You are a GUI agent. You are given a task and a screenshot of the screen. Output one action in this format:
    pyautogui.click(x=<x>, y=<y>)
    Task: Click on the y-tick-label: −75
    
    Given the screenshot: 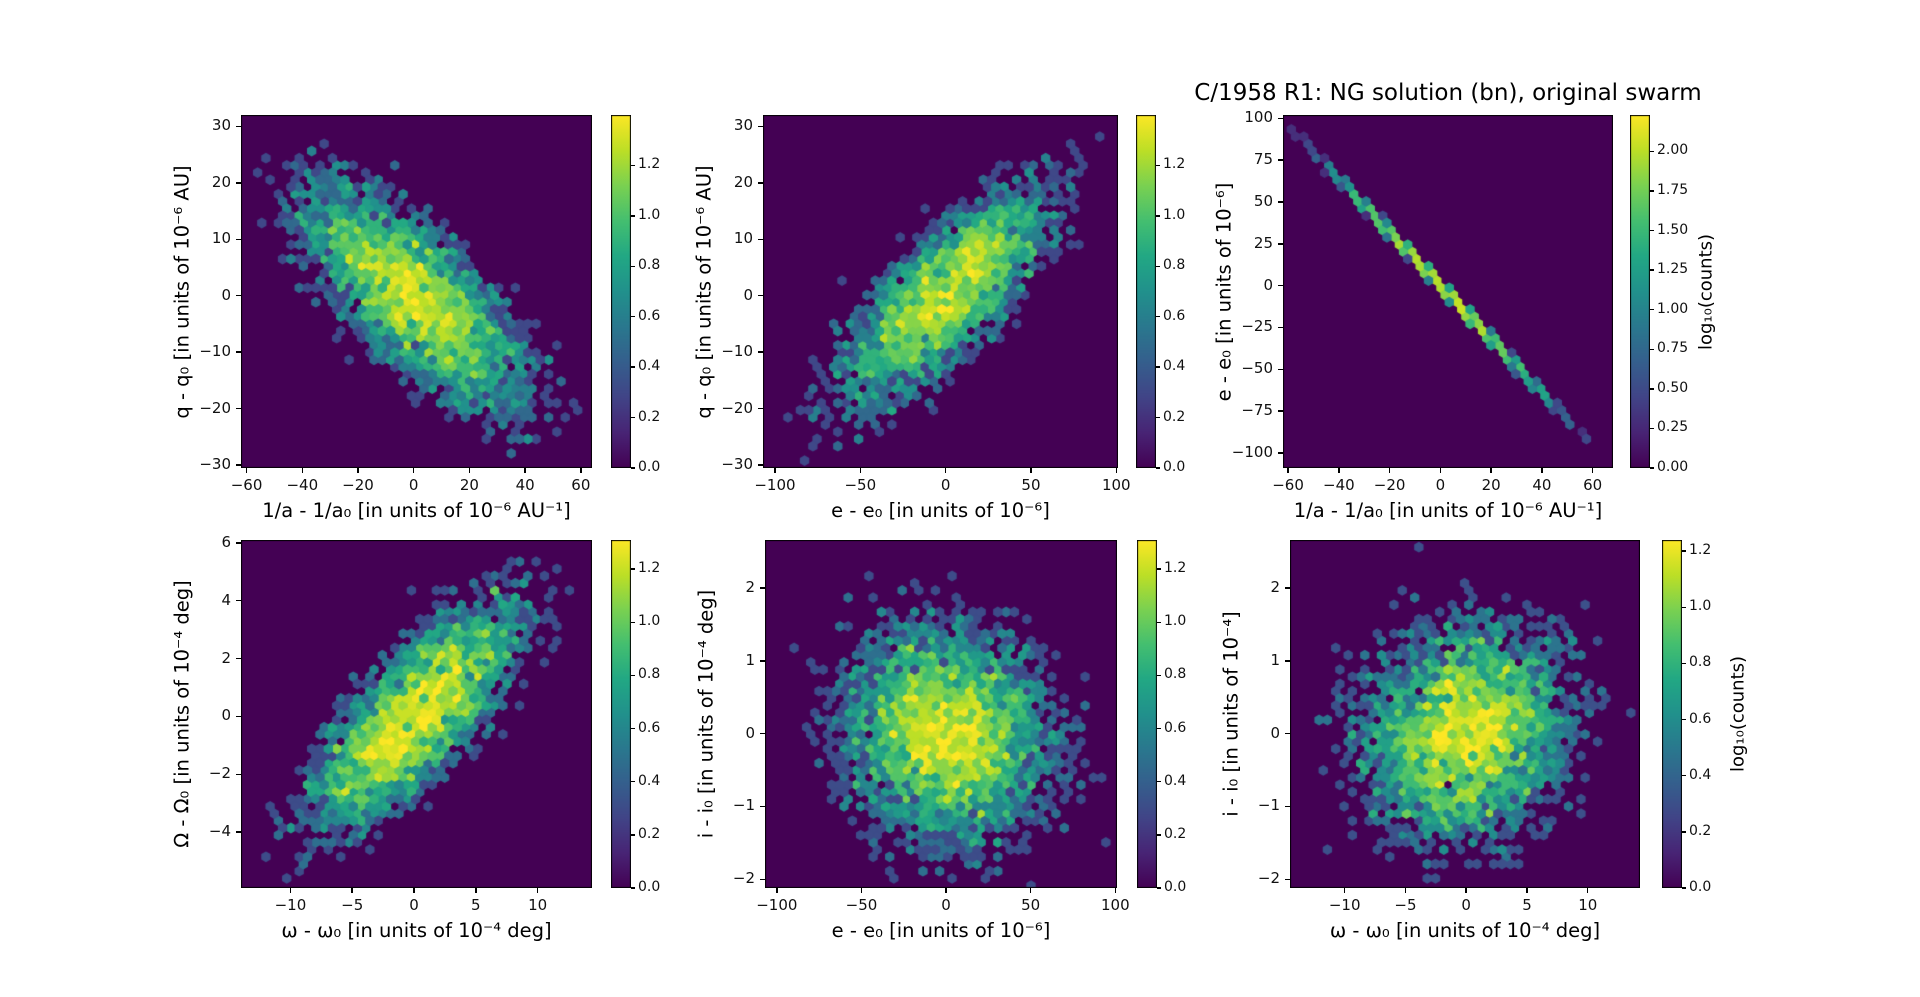 What is the action you would take?
    pyautogui.click(x=1257, y=410)
    